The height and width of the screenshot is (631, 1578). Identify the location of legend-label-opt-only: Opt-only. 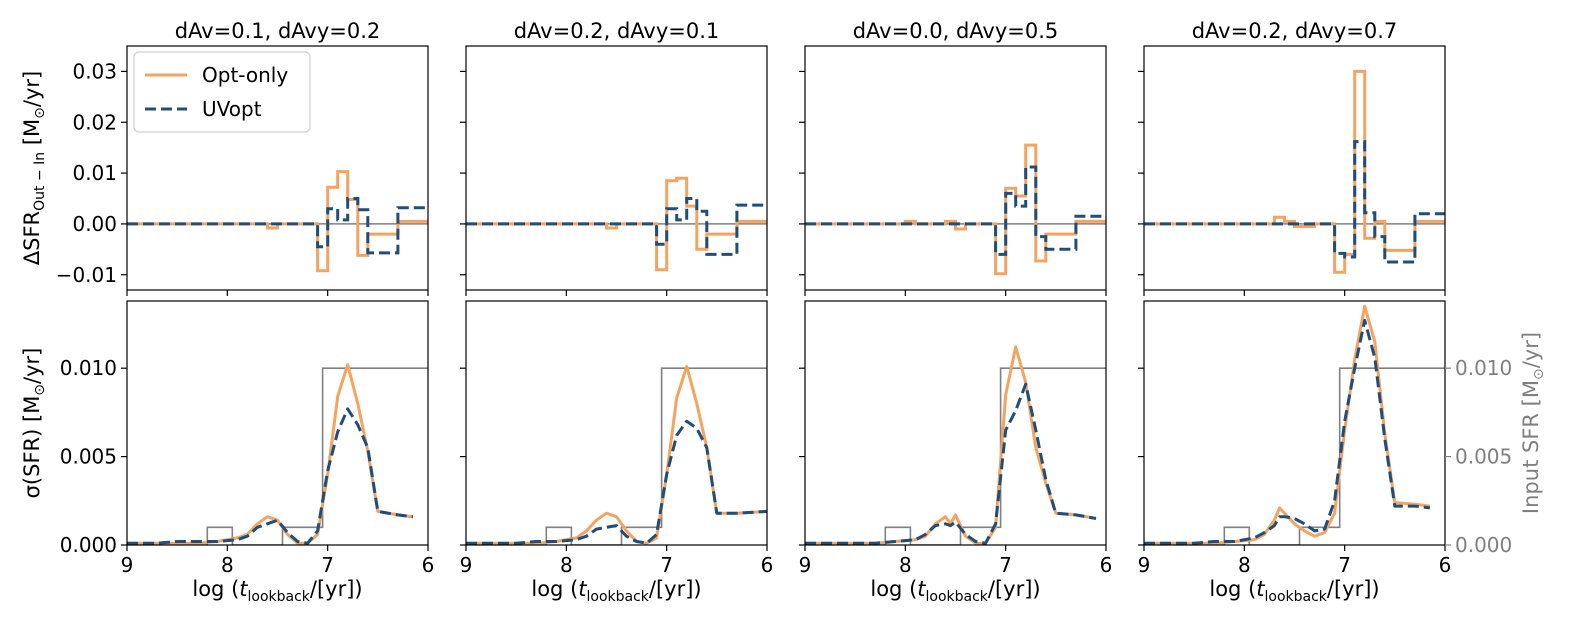
(245, 75).